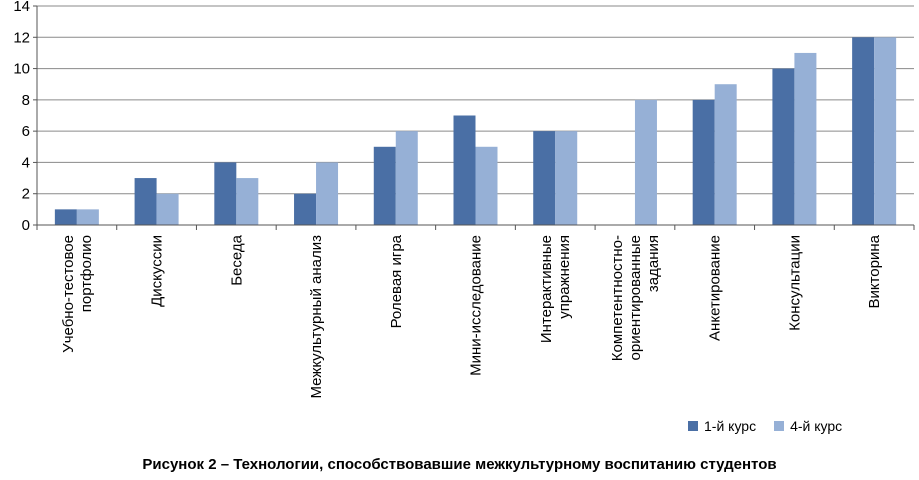  Describe the element at coordinates (396, 281) in the screenshot. I see `x-tick-label: Ролевая игра` at that location.